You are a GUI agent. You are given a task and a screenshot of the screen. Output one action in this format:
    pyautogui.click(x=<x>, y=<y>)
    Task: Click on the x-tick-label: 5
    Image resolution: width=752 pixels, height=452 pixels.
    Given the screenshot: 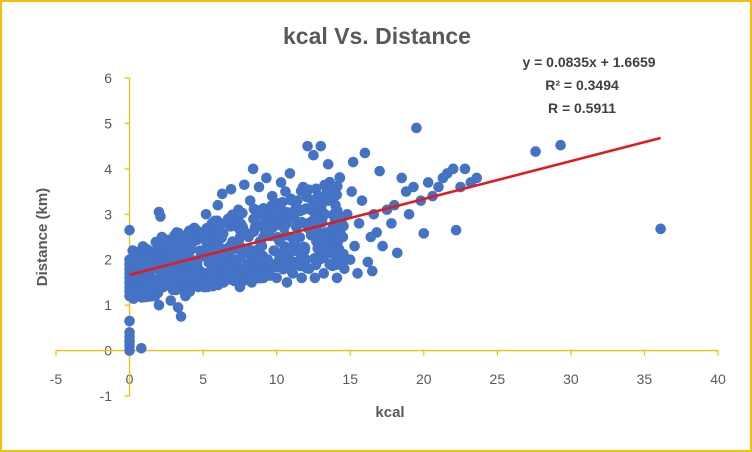 What is the action you would take?
    pyautogui.click(x=203, y=379)
    